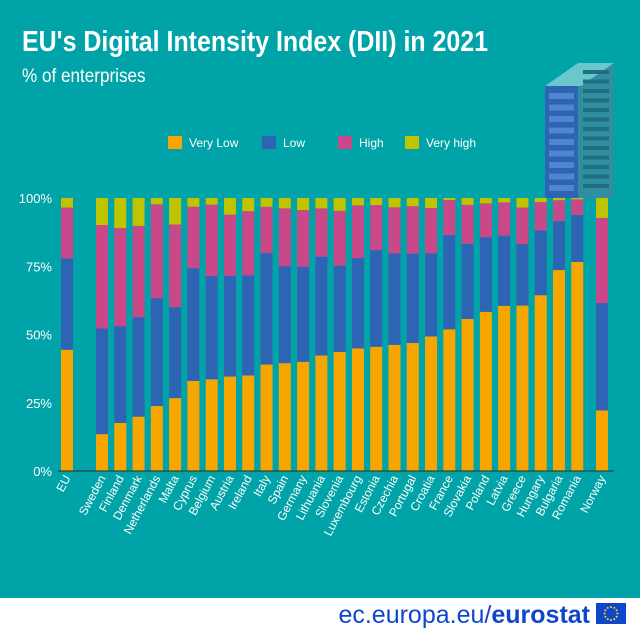  I want to click on bar-italy, so click(266, 334).